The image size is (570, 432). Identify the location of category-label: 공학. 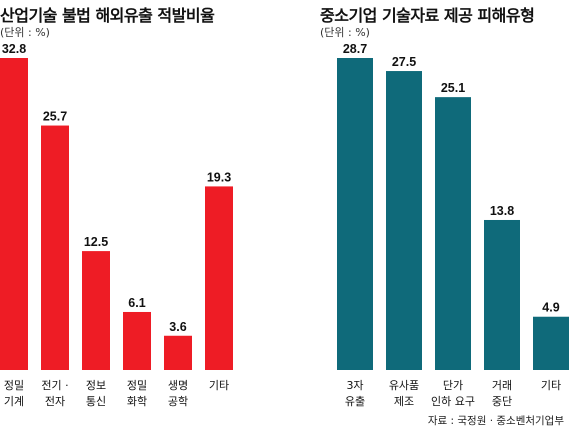
(178, 401).